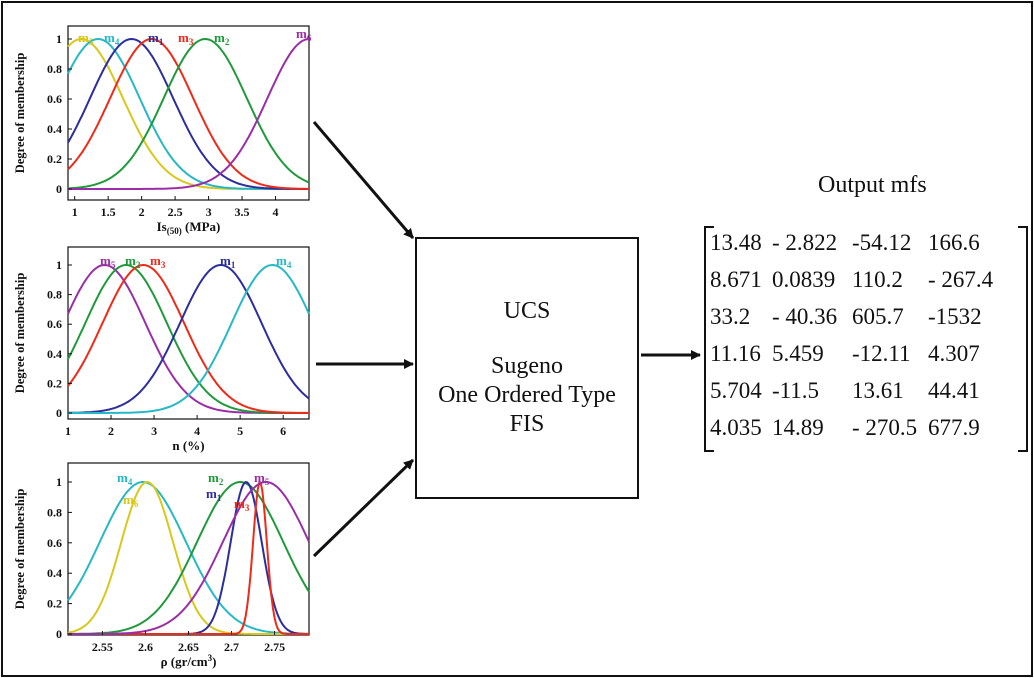 The width and height of the screenshot is (1034, 678). What do you see at coordinates (881, 353) in the screenshot?
I see `matrix-cell: -12.11` at bounding box center [881, 353].